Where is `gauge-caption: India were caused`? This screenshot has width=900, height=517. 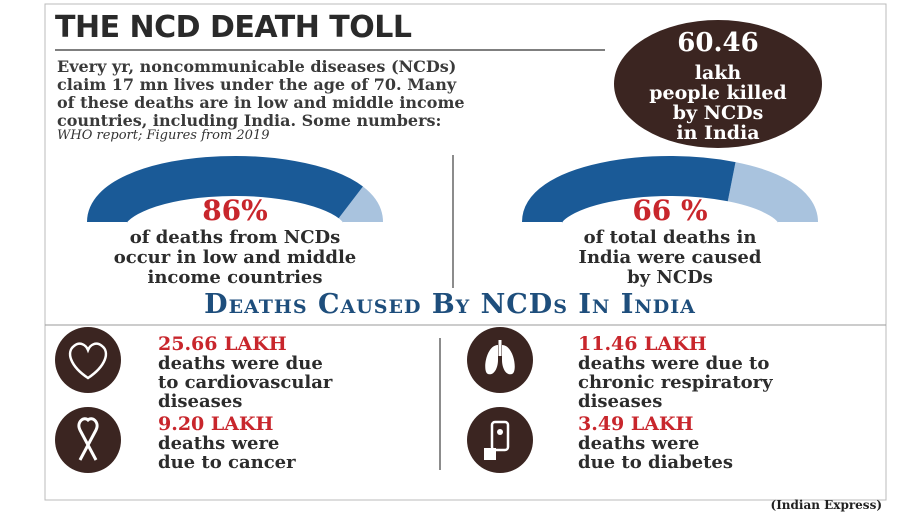 gauge-caption: India were caused is located at coordinates (670, 257).